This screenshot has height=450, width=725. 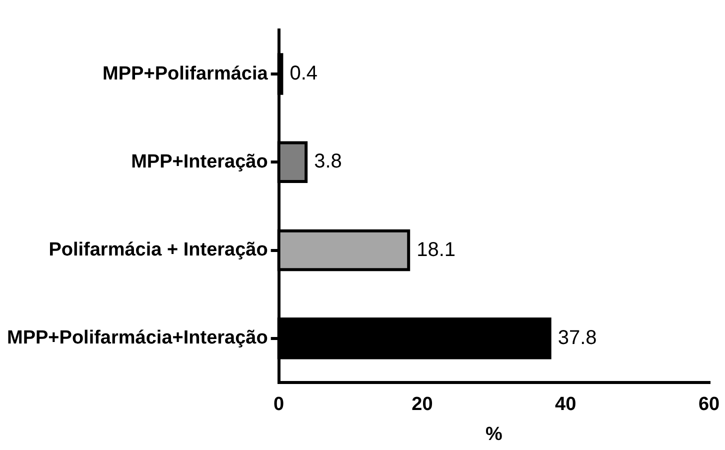 What do you see at coordinates (185, 73) in the screenshot?
I see `y-tick-label: MPP+Polifarmácia` at bounding box center [185, 73].